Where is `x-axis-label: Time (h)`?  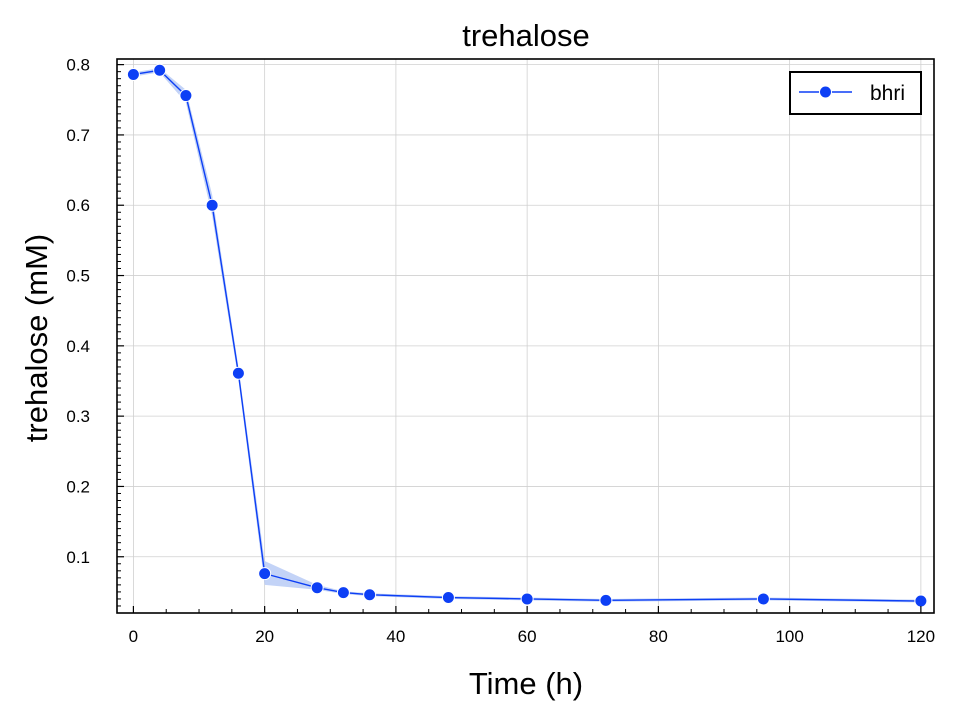 x-axis-label: Time (h) is located at coordinates (526, 683).